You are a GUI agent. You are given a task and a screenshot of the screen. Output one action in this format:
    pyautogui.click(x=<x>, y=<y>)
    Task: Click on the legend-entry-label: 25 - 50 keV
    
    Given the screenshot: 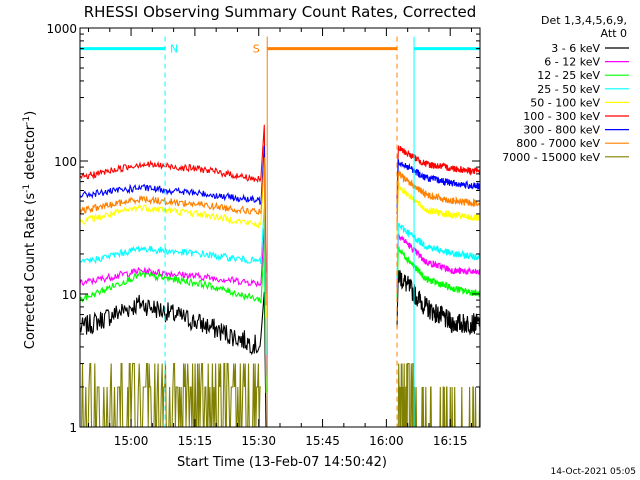 What is the action you would take?
    pyautogui.click(x=568, y=89)
    